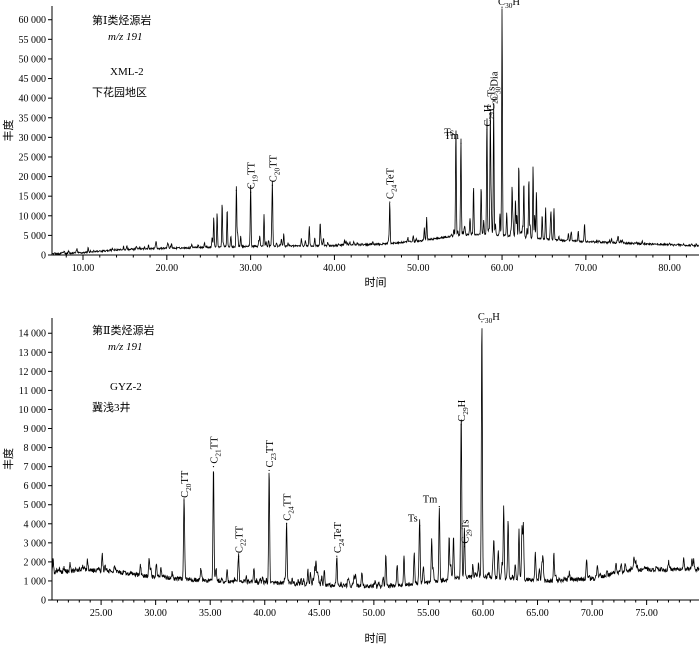 The width and height of the screenshot is (700, 645). What do you see at coordinates (126, 387) in the screenshot?
I see `sample-id: GYZ-2` at bounding box center [126, 387].